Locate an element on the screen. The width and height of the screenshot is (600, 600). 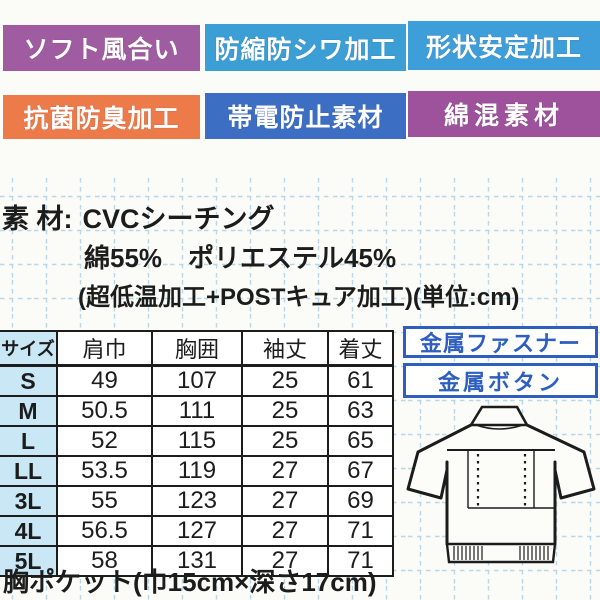
value-cell: 53.5 is located at coordinates (104, 471).